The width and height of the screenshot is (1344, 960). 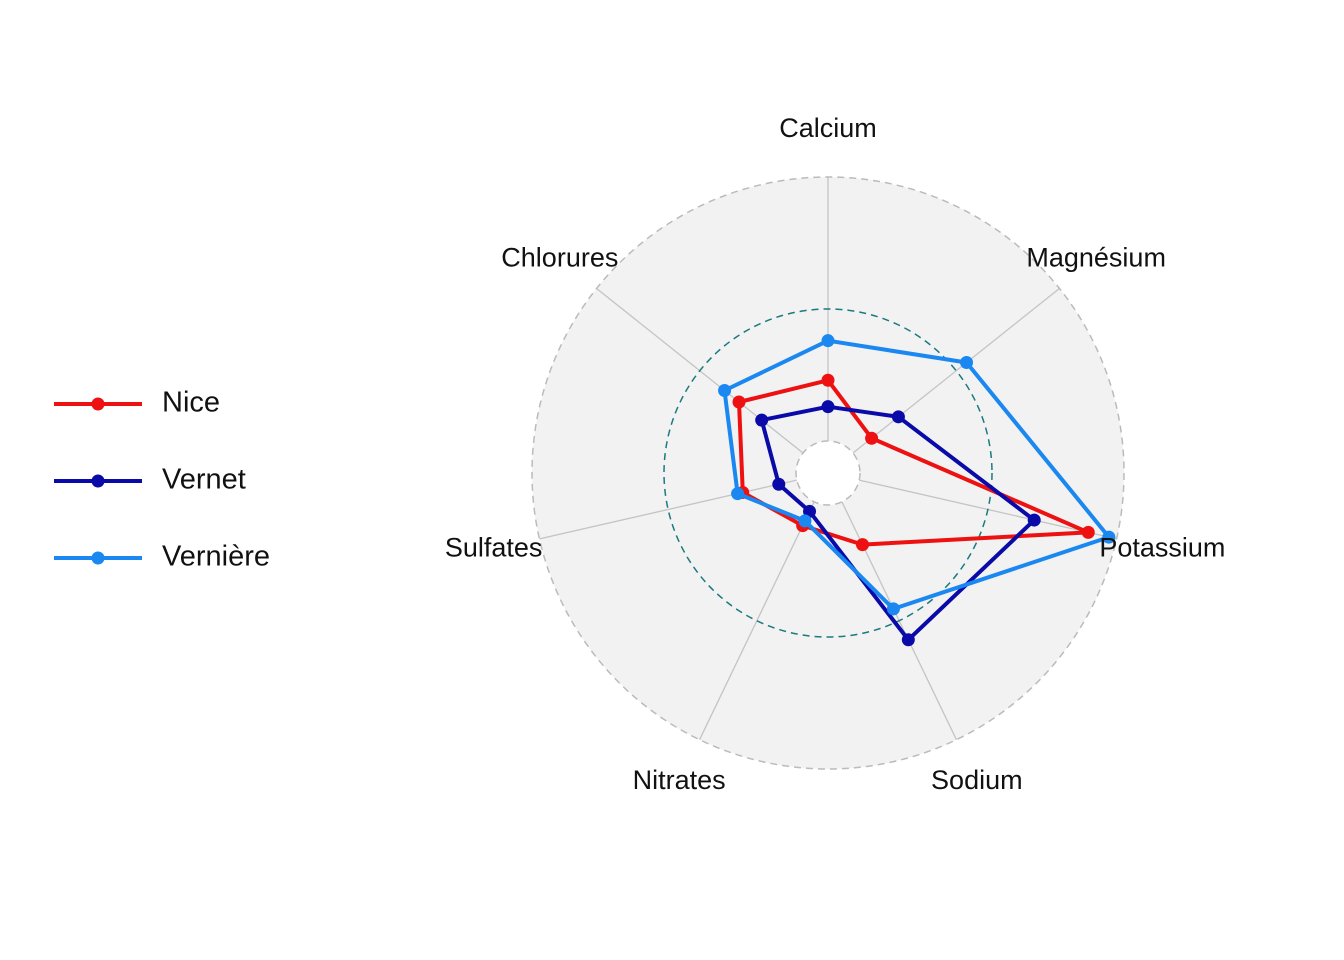 I want to click on data-point-nice-potassium, so click(x=1088, y=532).